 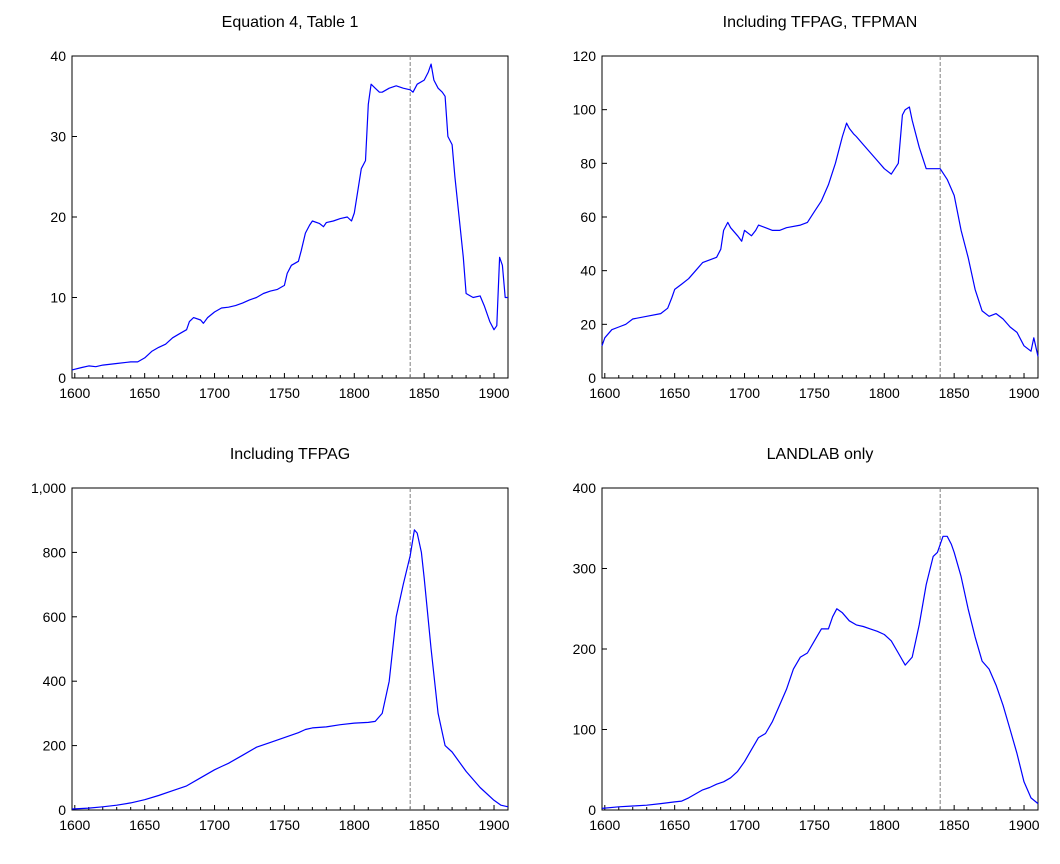 I want to click on y-tick-label: 1,000, so click(x=48, y=488).